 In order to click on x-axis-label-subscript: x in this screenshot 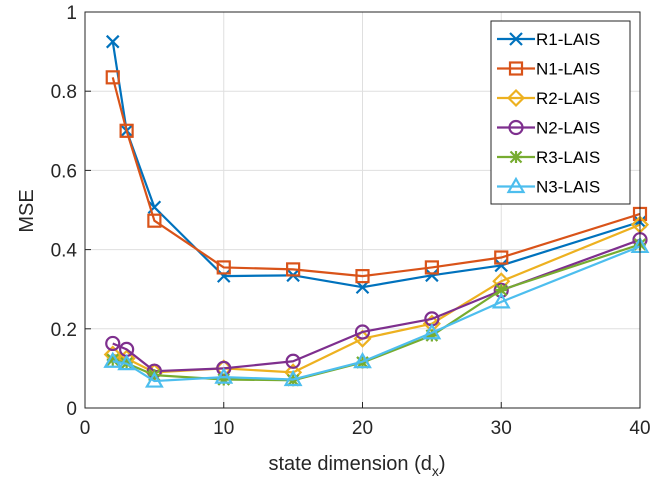, I will do `click(435, 471)`.